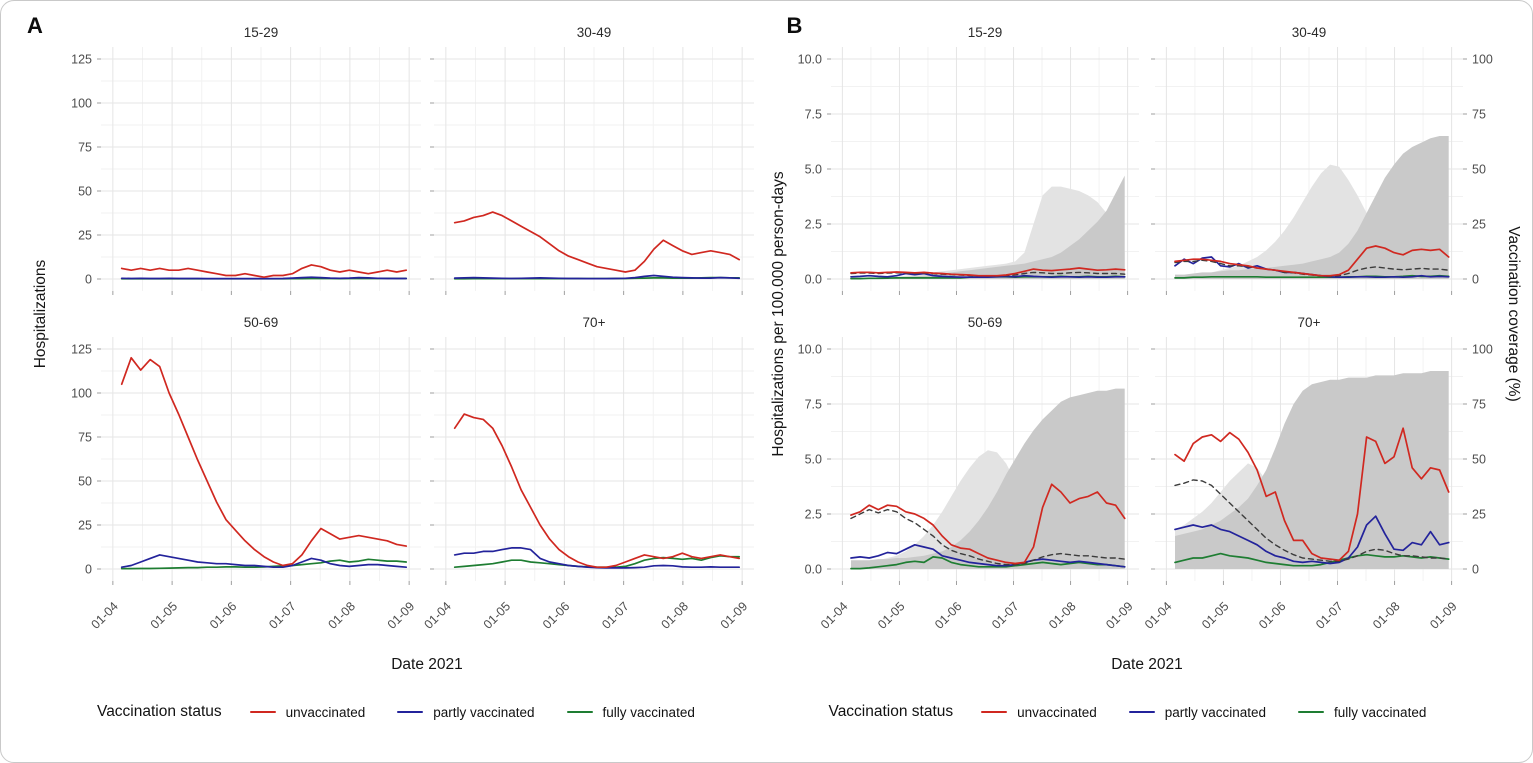 This screenshot has height=763, width=1533. I want to click on svg-text: 5.0, so click(812, 170).